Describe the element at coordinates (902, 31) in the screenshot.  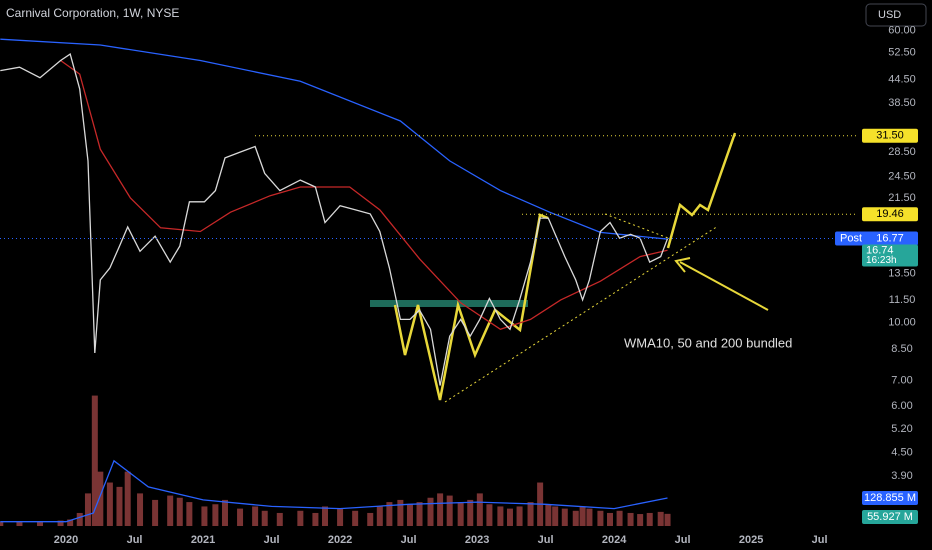
I see `y-tick-label: 60.00` at that location.